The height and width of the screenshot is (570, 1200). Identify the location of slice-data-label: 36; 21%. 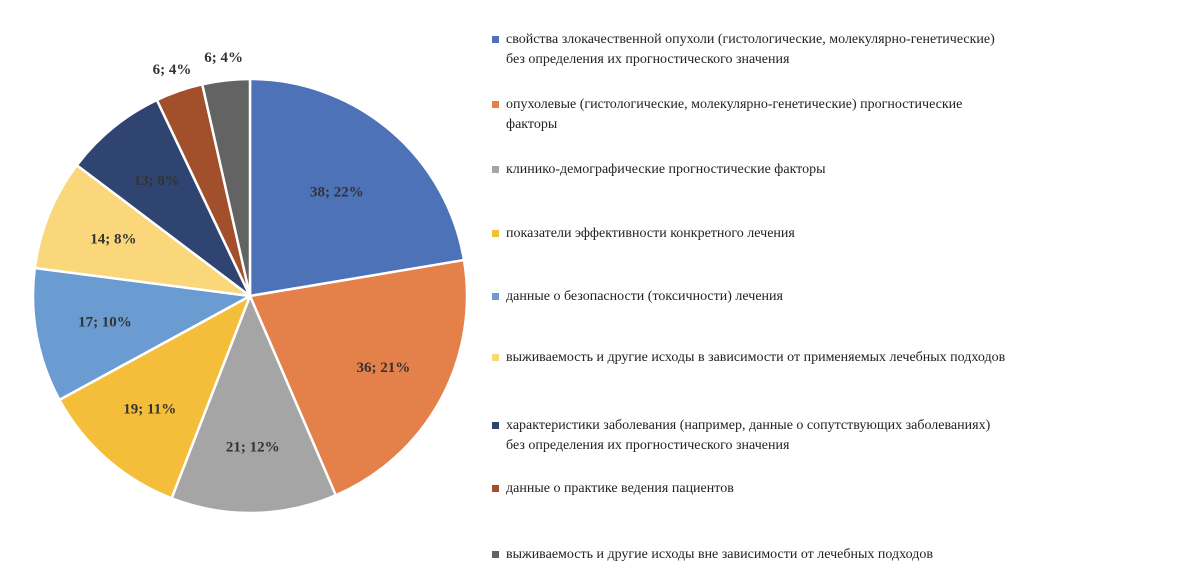
(384, 368).